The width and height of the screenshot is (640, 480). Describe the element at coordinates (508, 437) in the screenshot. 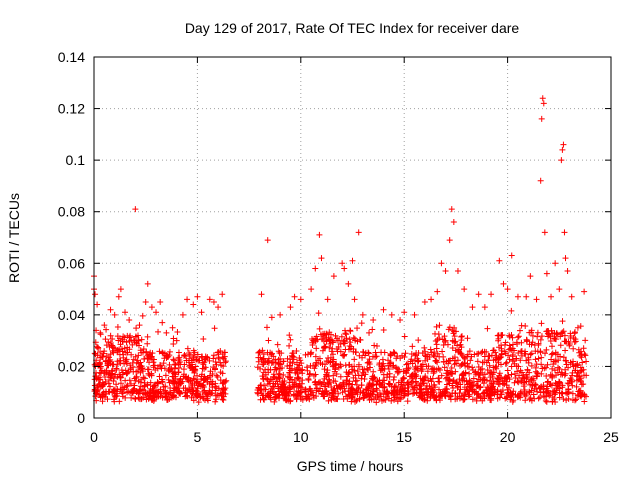

I see `x-tick-label: 20` at that location.